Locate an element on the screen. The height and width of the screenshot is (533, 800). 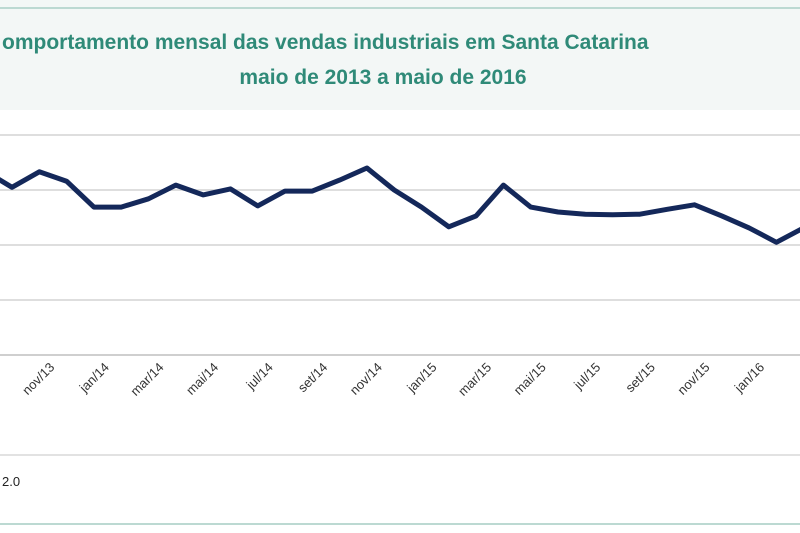
x-tick-label: jul/15 is located at coordinates (586, 376).